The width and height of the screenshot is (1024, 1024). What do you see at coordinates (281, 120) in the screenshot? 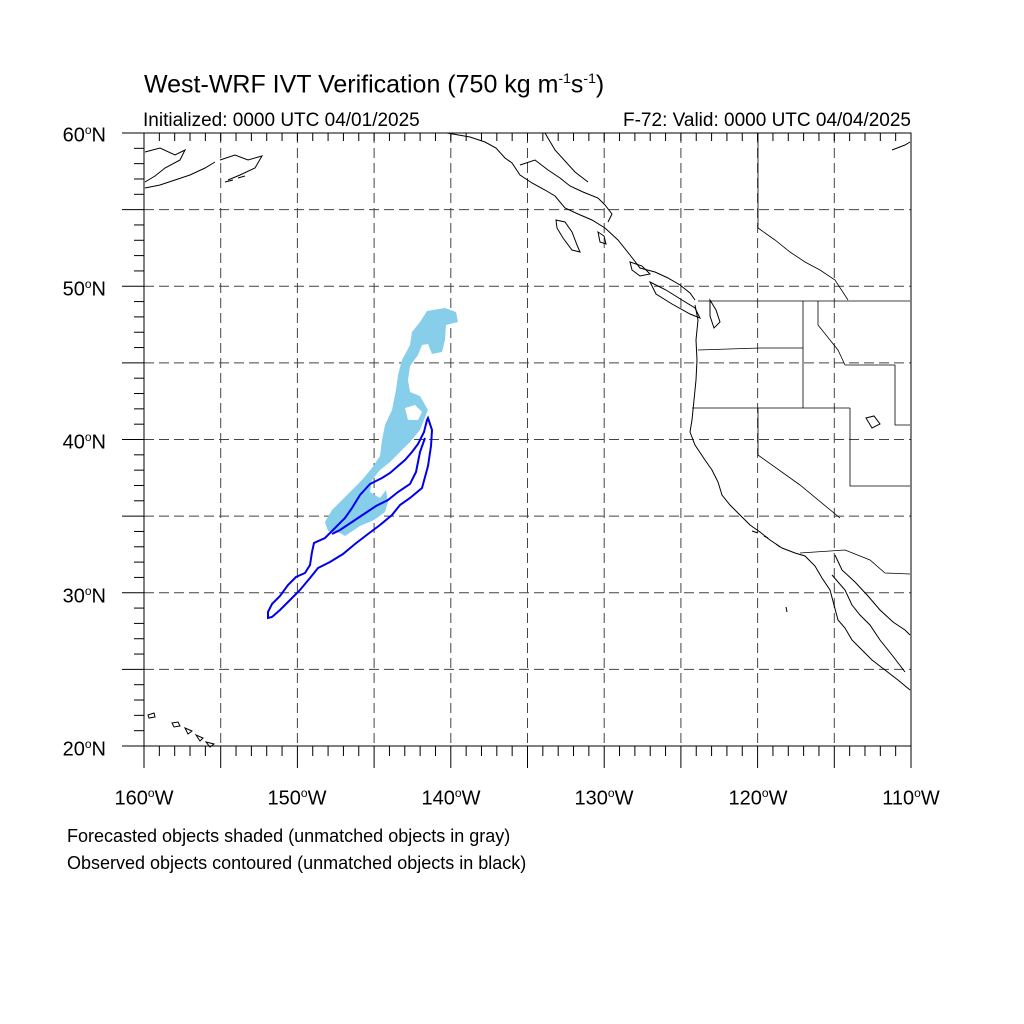
I see `init-time-label: Initialized: 0000 UTC 04/01/2025` at bounding box center [281, 120].